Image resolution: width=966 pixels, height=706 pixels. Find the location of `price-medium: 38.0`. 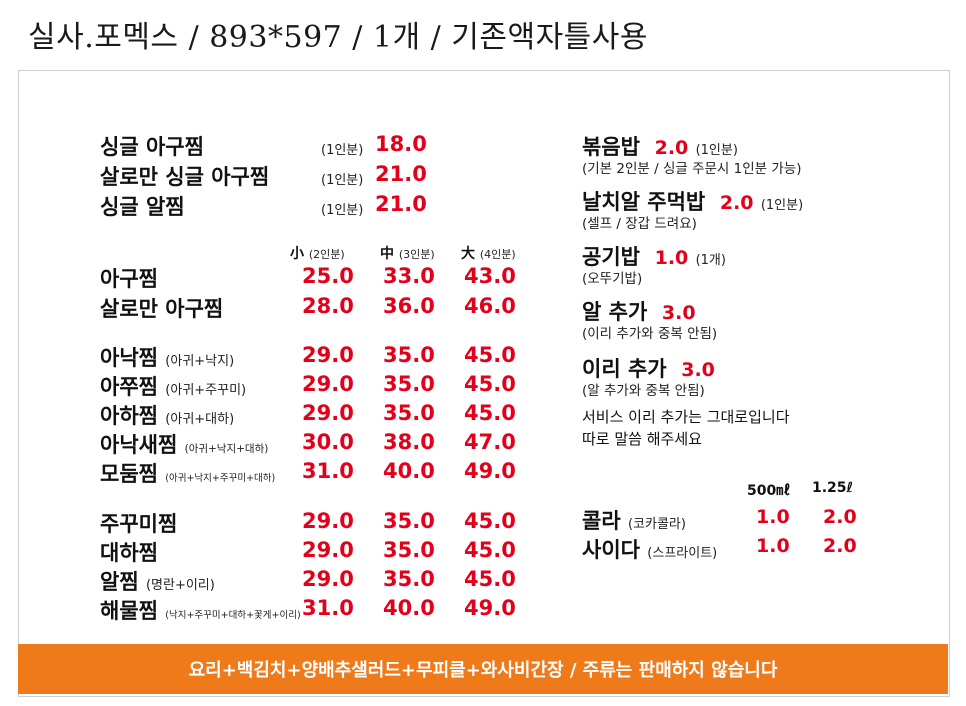

price-medium: 38.0 is located at coordinates (409, 442).